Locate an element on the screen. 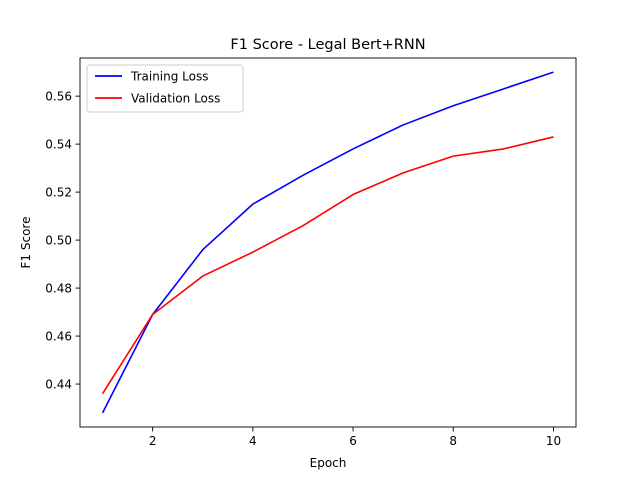 Image resolution: width=640 pixels, height=484 pixels. legend-box is located at coordinates (165, 88).